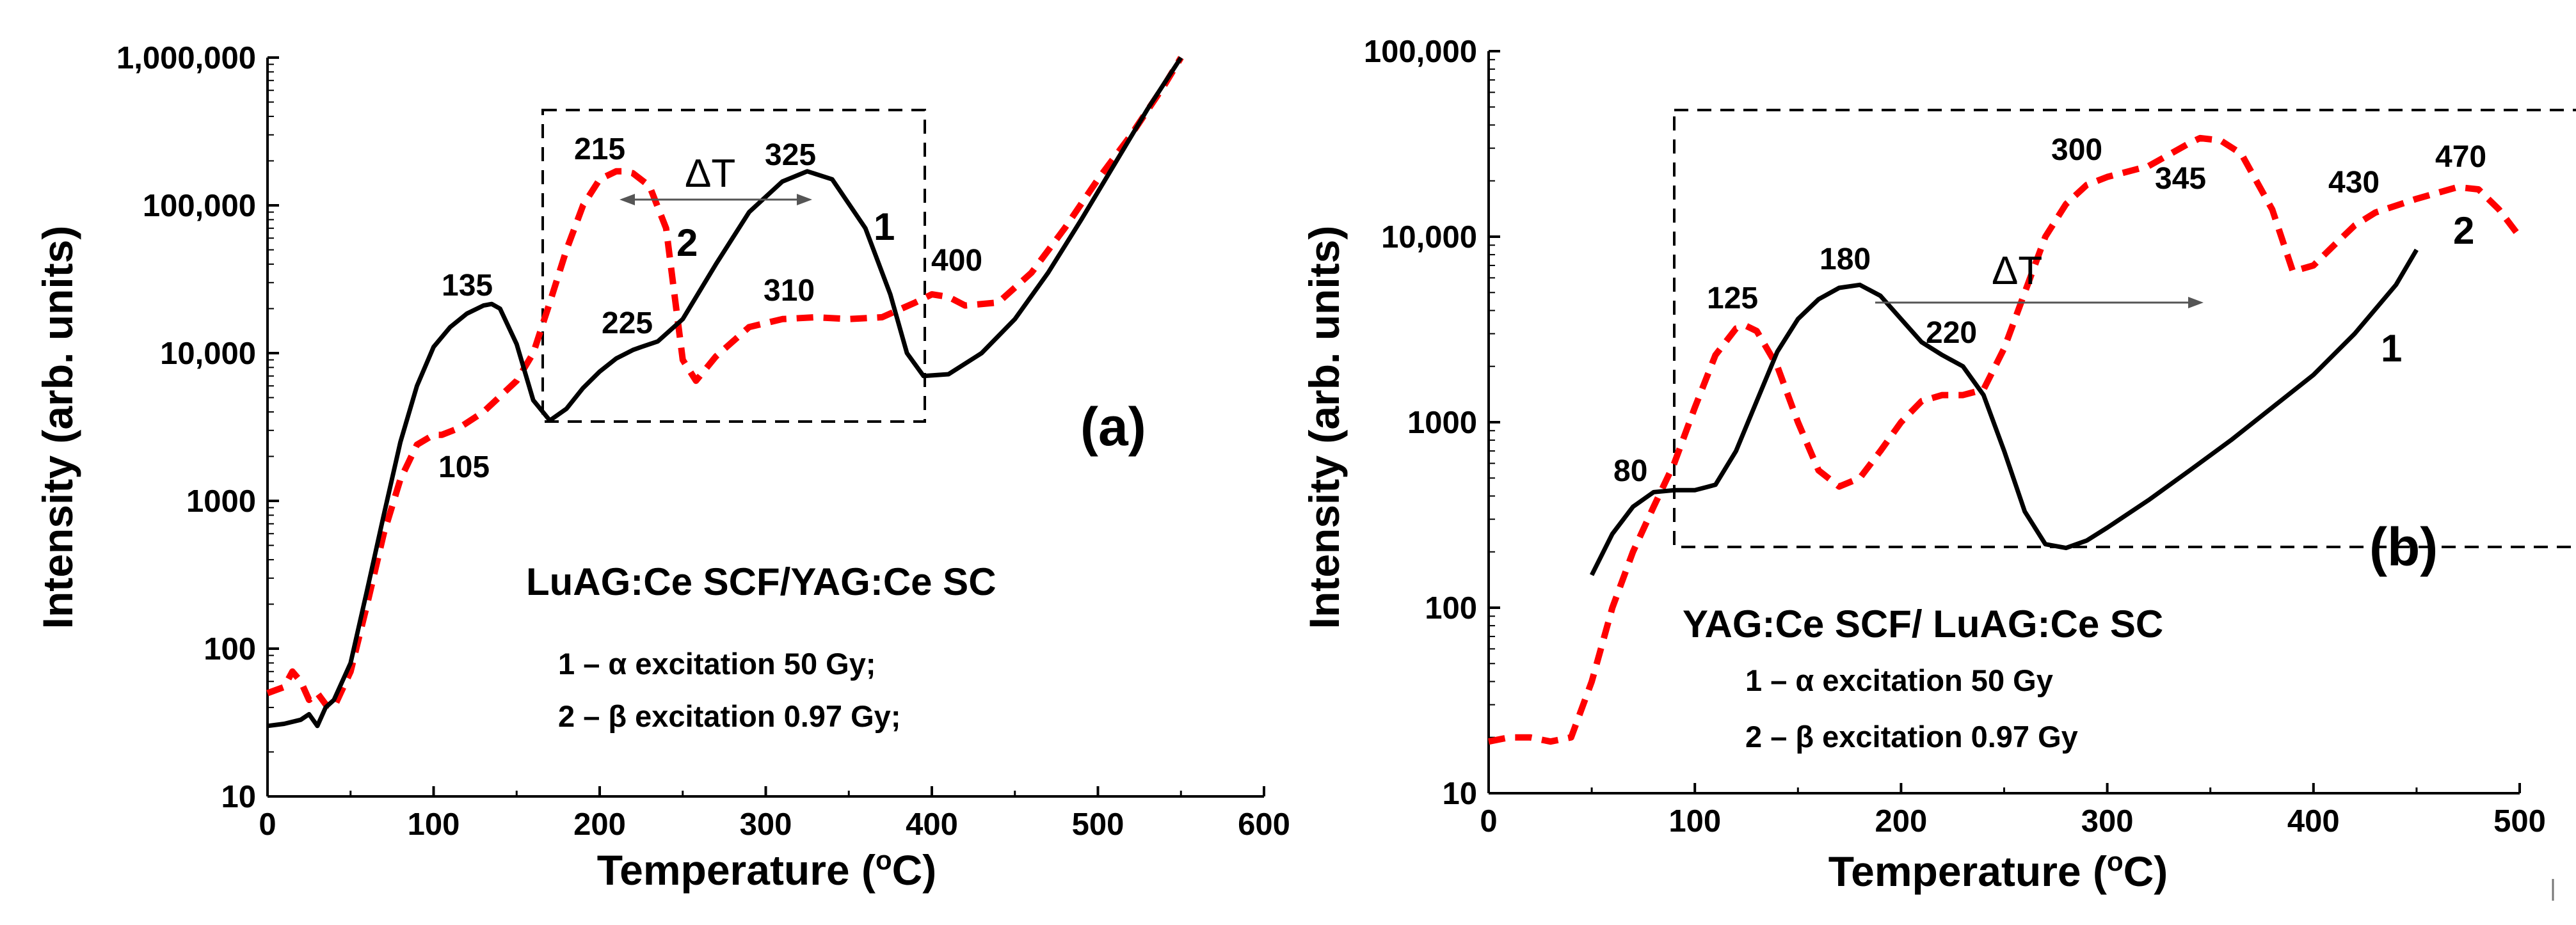  Describe the element at coordinates (1911, 737) in the screenshot. I see `panel-b-legend-2: 2 – β excitation 0.97 Gy` at that location.